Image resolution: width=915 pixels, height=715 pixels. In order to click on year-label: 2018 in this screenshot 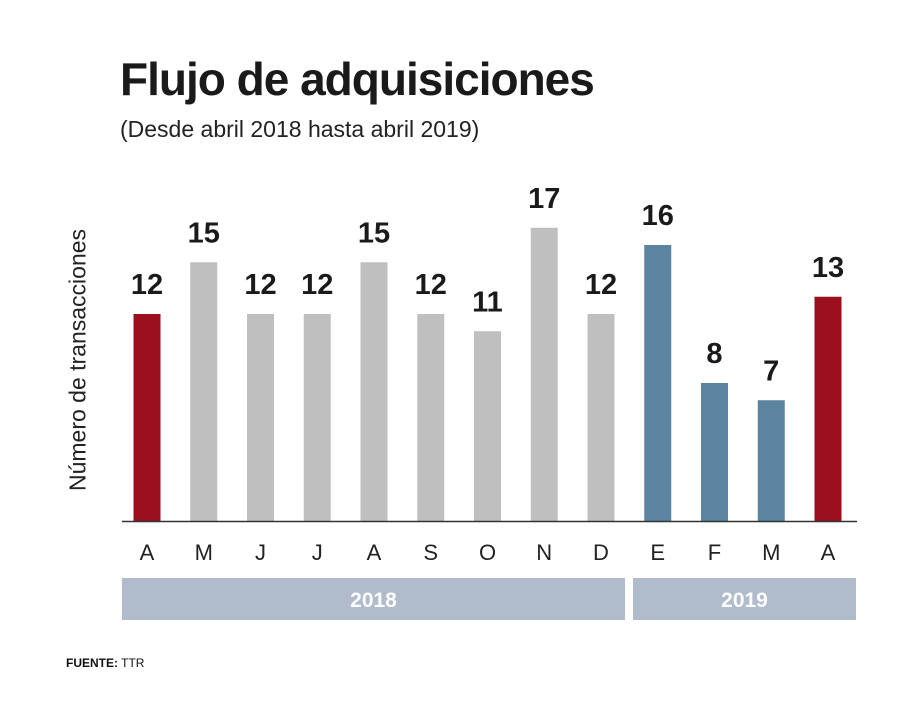, I will do `click(373, 600)`.